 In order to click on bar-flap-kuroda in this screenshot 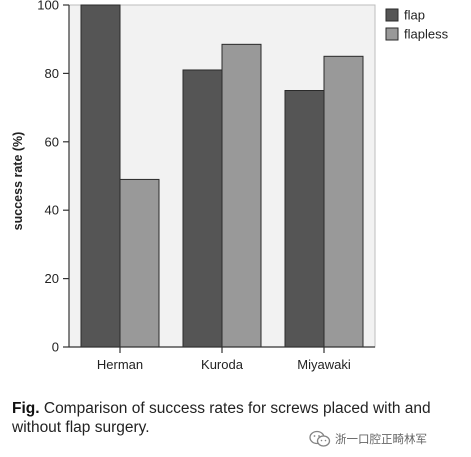, I will do `click(202, 208)`.